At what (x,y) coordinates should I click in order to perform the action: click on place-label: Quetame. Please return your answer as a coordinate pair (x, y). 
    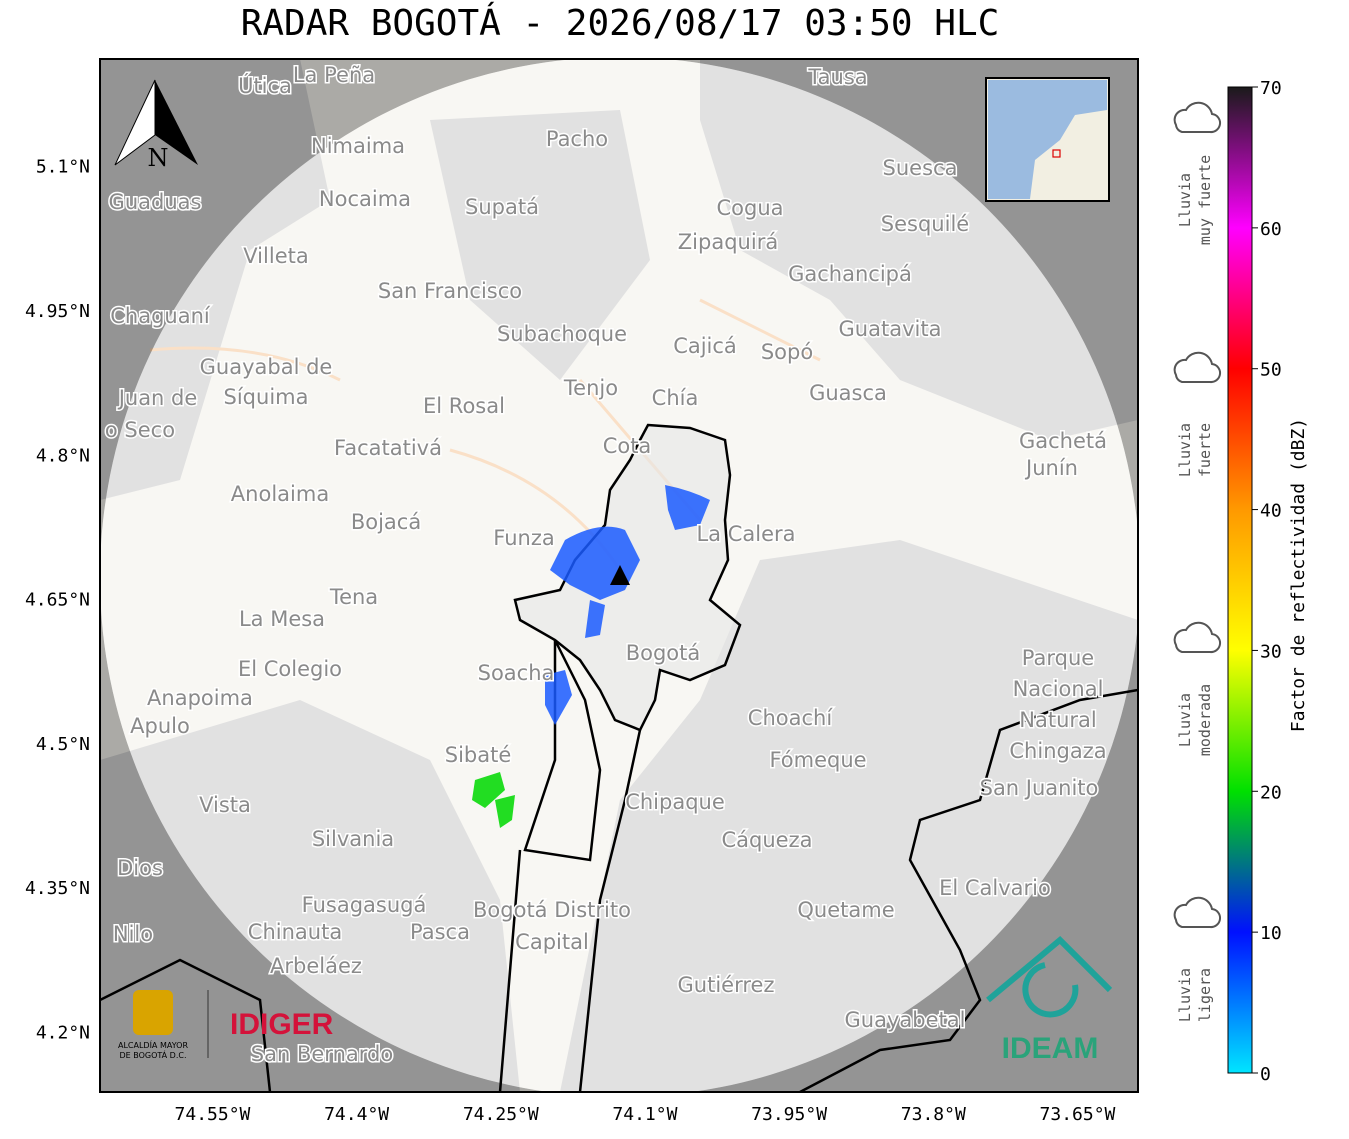
    Looking at the image, I should click on (845, 910).